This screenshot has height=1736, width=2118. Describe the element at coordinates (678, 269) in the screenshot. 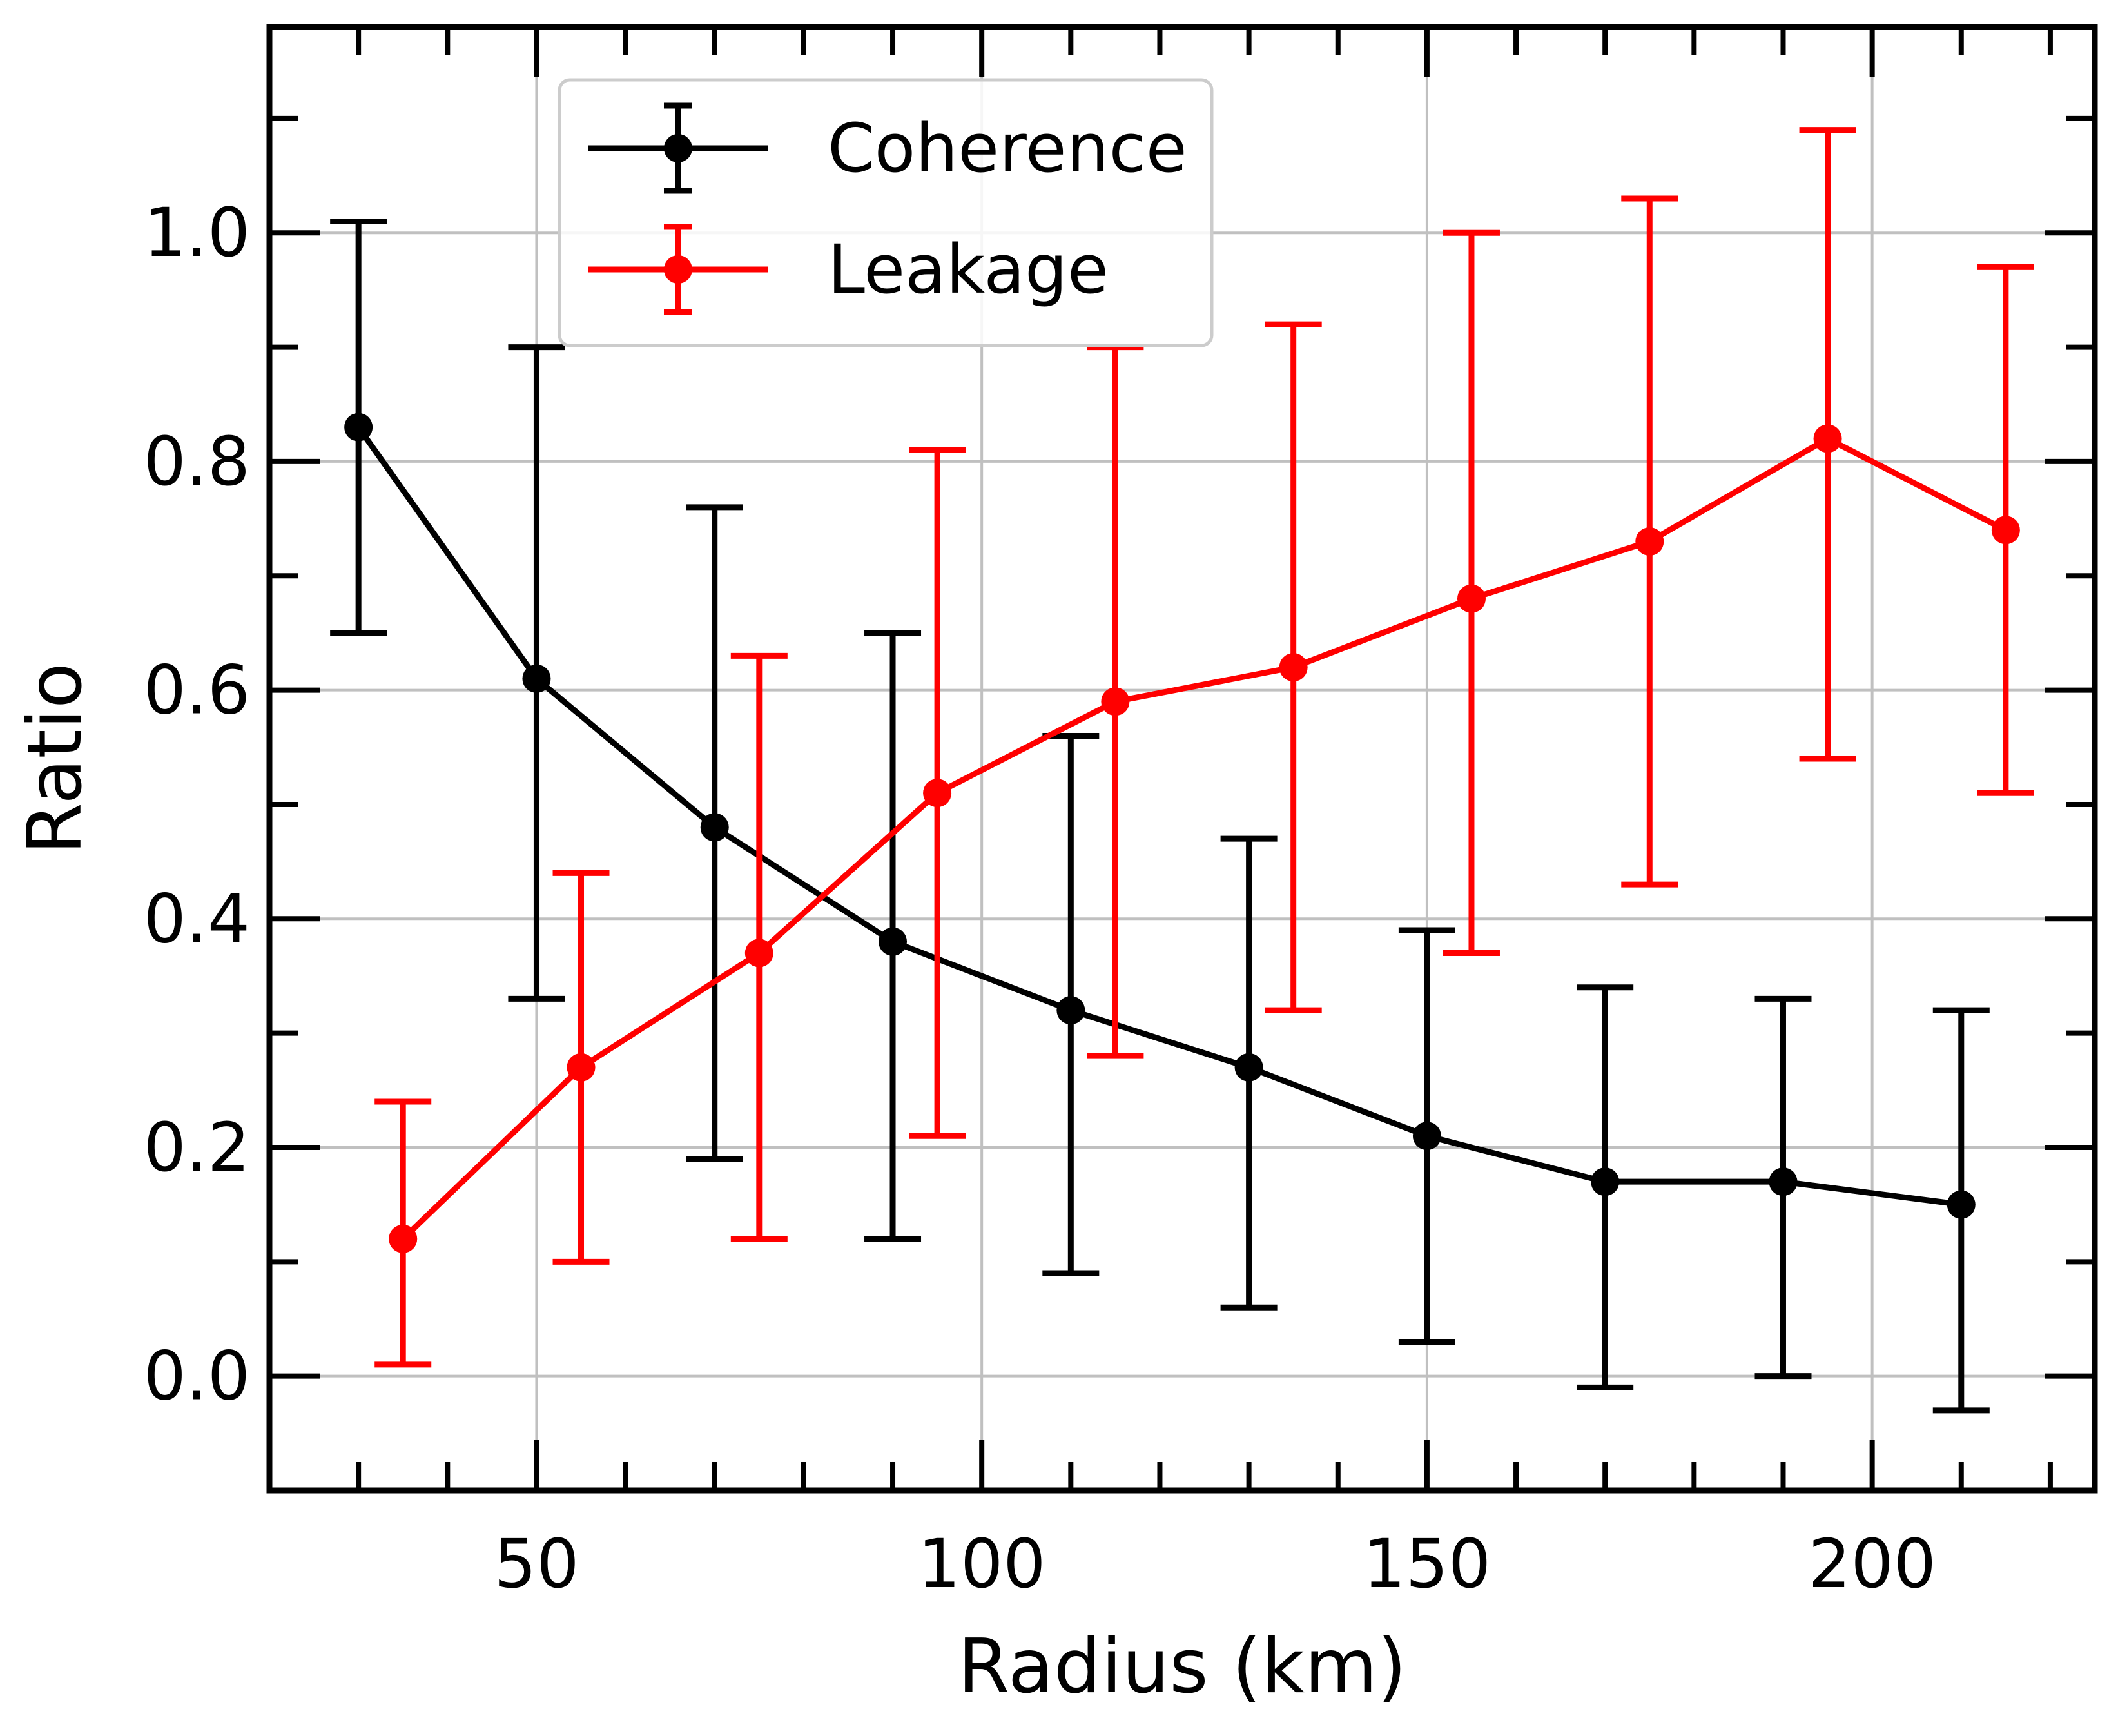

I see `legend-marker-leakage` at that location.